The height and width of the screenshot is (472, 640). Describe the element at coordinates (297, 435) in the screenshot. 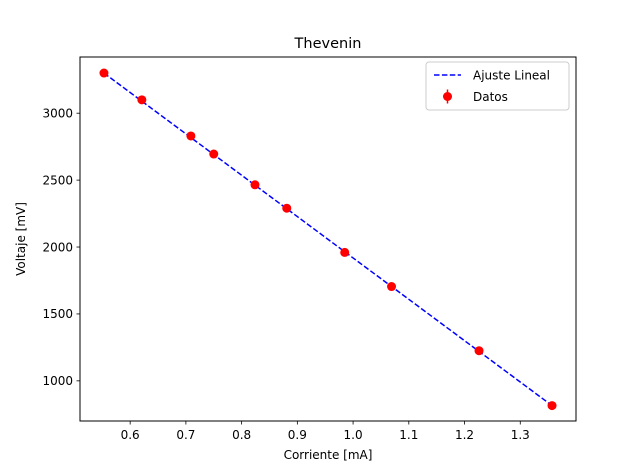

I see `x-tick-label: 0.9` at that location.